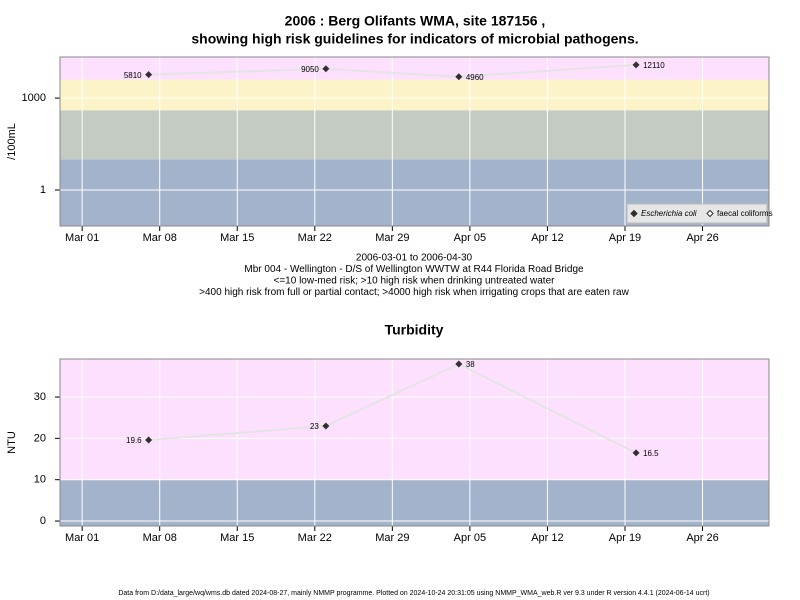 This screenshot has height=600, width=800. I want to click on legend-box, so click(697, 213).